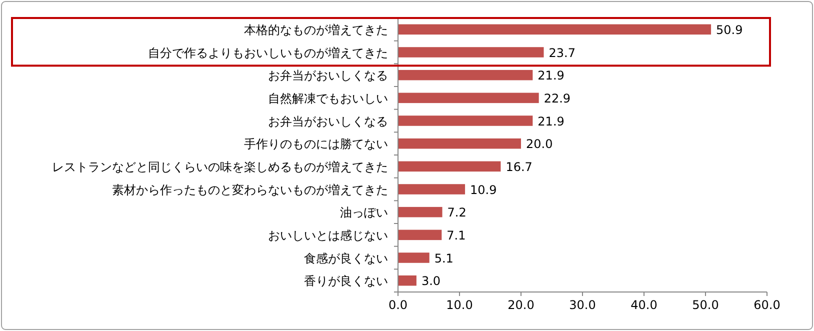 This screenshot has height=331, width=814. What do you see at coordinates (398, 305) in the screenshot?
I see `x-tick-label: 0.0` at bounding box center [398, 305].